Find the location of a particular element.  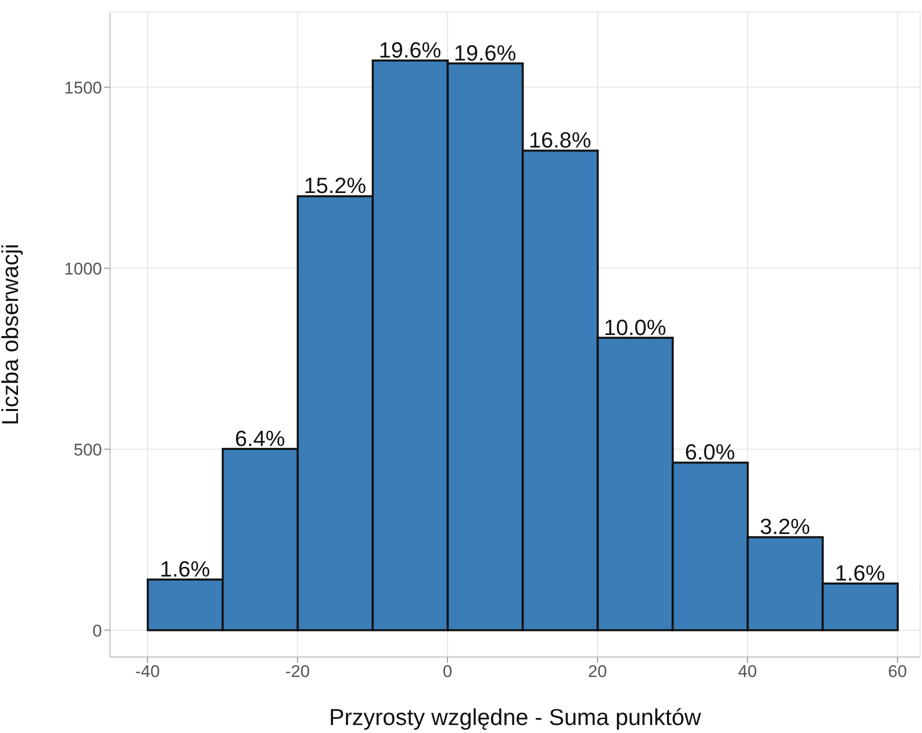

annotation: 6.0% is located at coordinates (710, 452).